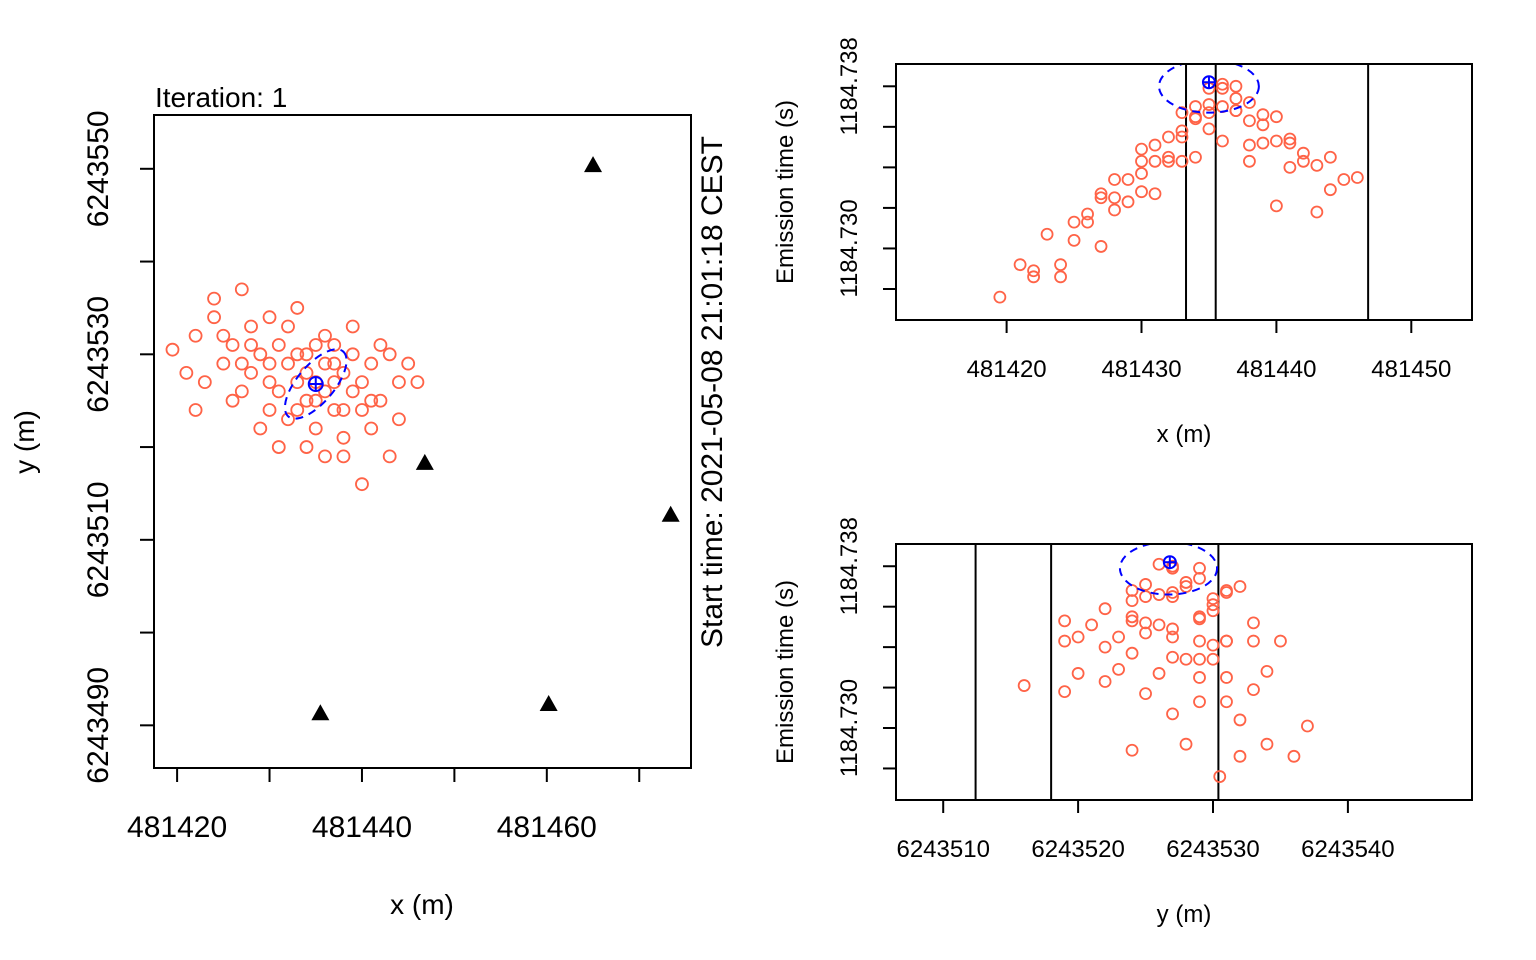 The height and width of the screenshot is (960, 1536). I want to click on x-tick-label: 481430, so click(1141, 369).